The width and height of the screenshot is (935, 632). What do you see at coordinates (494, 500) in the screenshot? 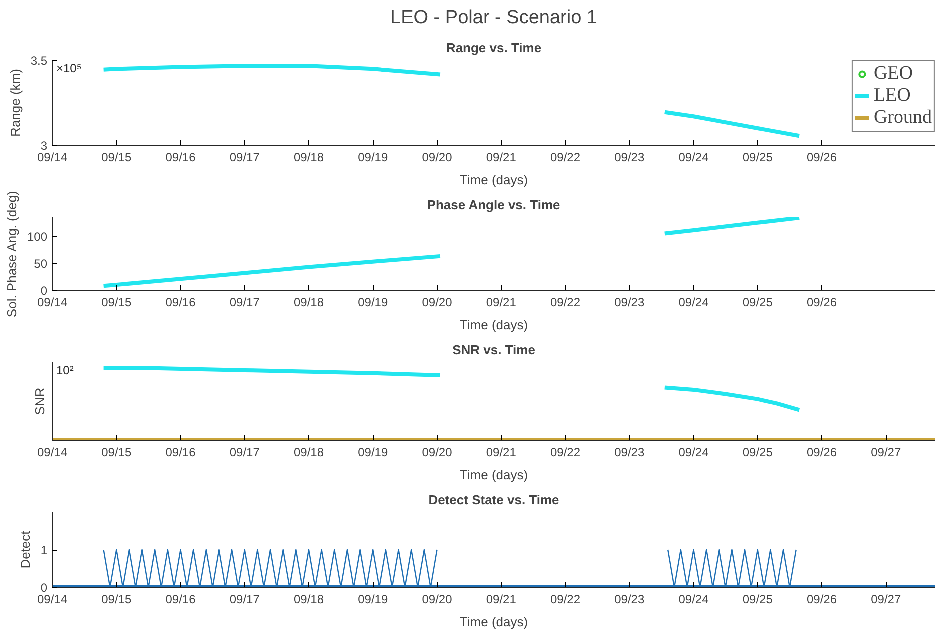
I see `chart-subtitle: Detect State vs. Time` at bounding box center [494, 500].